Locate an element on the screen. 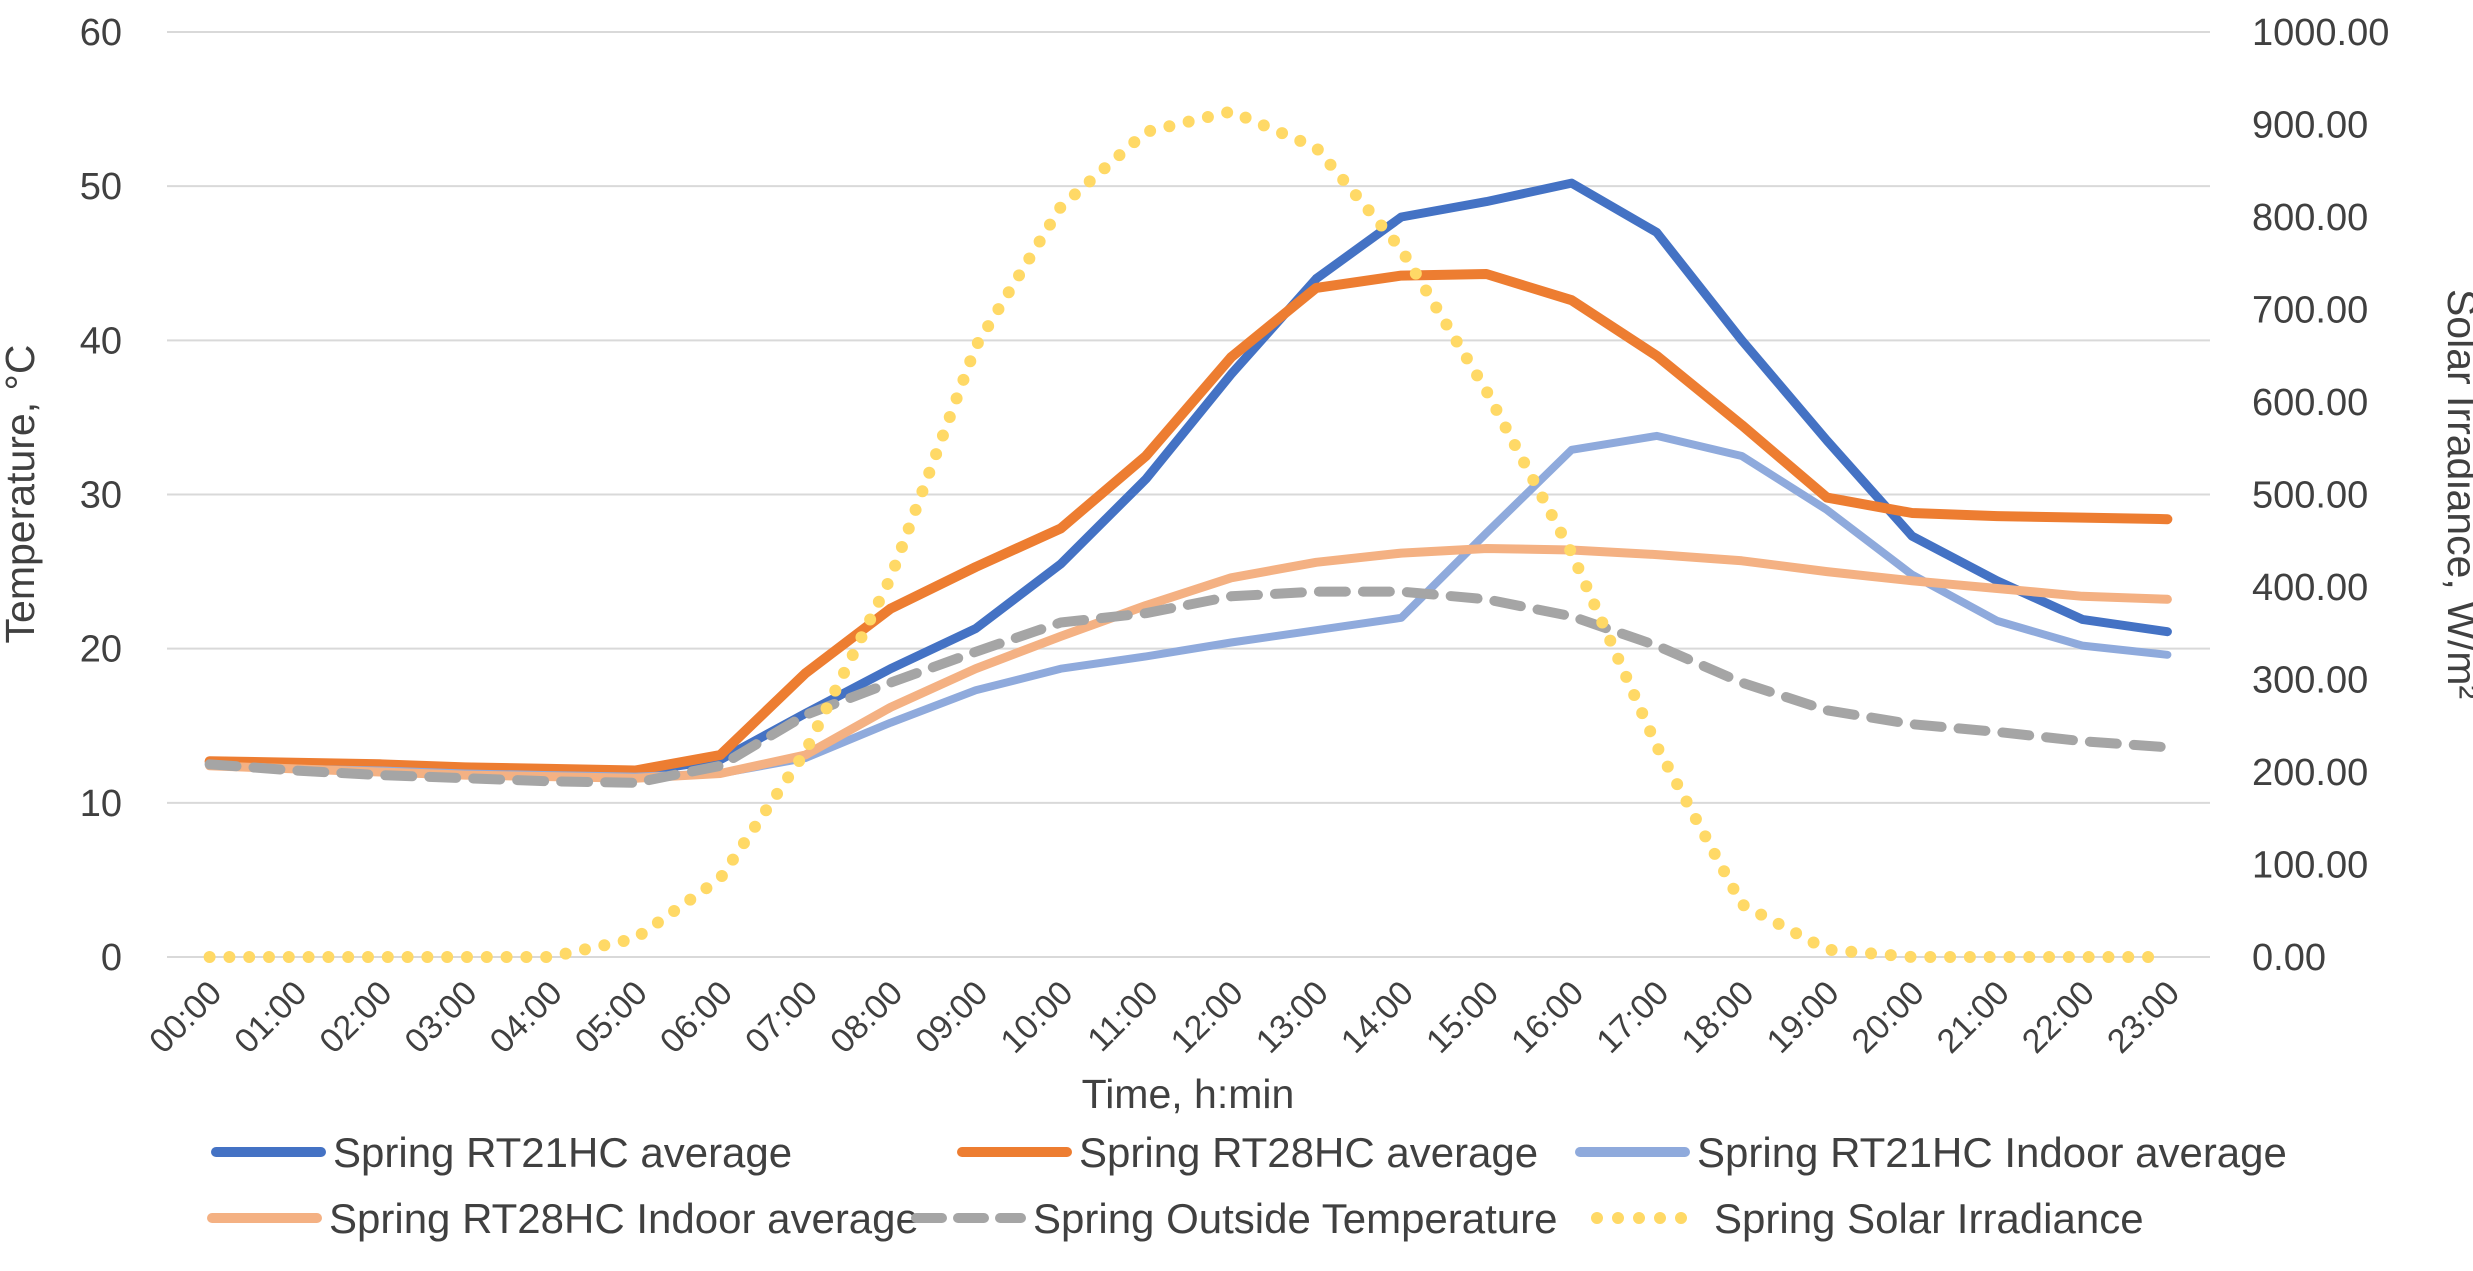 This screenshot has height=1271, width=2473. x-tick-label: 17:00 is located at coordinates (1632, 1017).